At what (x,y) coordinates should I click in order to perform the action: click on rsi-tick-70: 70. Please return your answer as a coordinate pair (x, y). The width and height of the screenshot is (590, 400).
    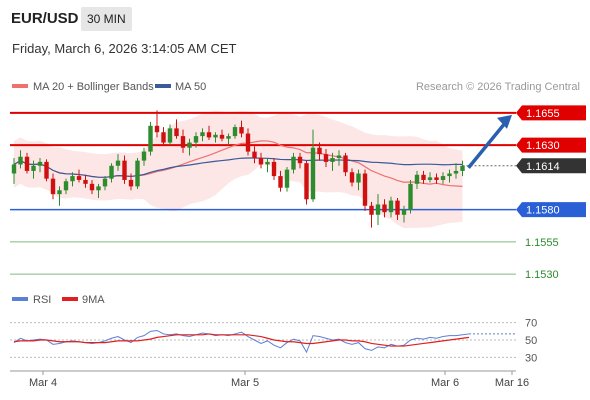
    Looking at the image, I should click on (531, 324).